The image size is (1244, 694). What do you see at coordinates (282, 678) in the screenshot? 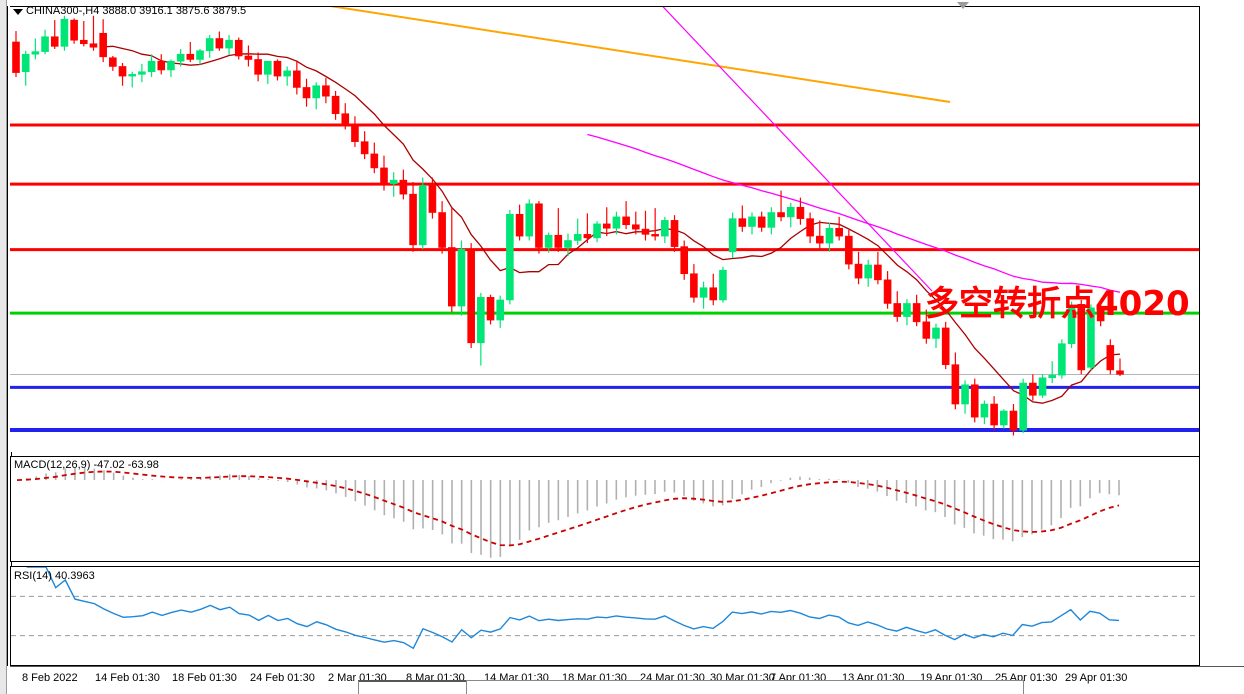
I see `time-axis-label: 24 Feb 01:30` at bounding box center [282, 678].